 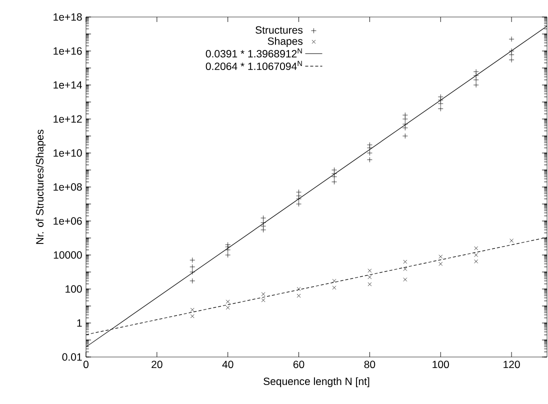 What do you see at coordinates (41, 187) in the screenshot?
I see `y-axis-title: Nr. of Structures/Shapes` at bounding box center [41, 187].